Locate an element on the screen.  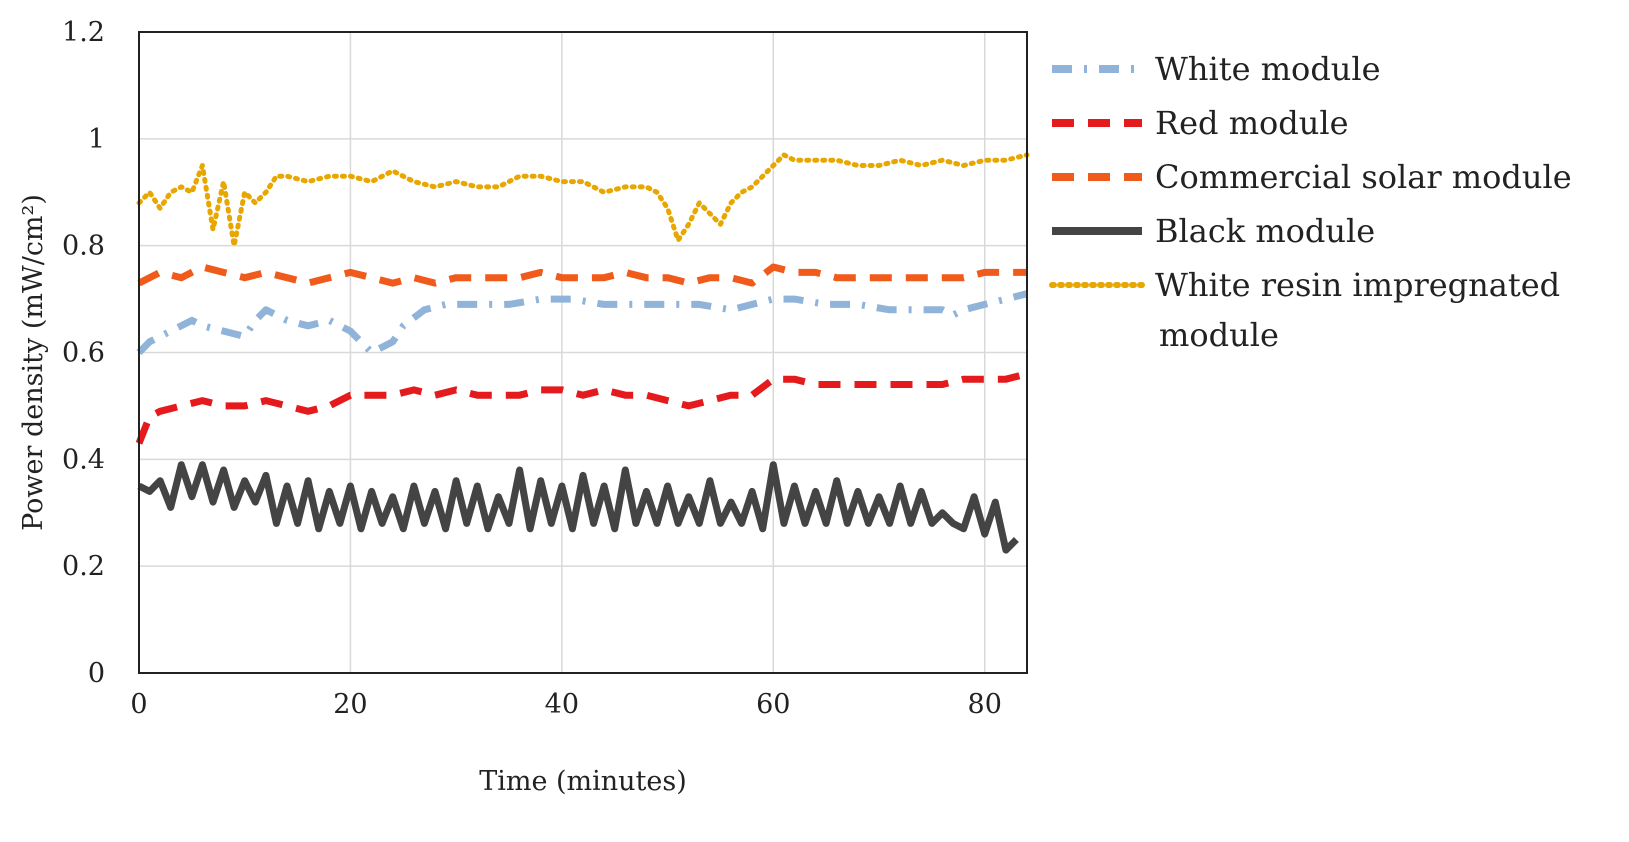
x-axis-title: Time (minutes) is located at coordinates (583, 781).